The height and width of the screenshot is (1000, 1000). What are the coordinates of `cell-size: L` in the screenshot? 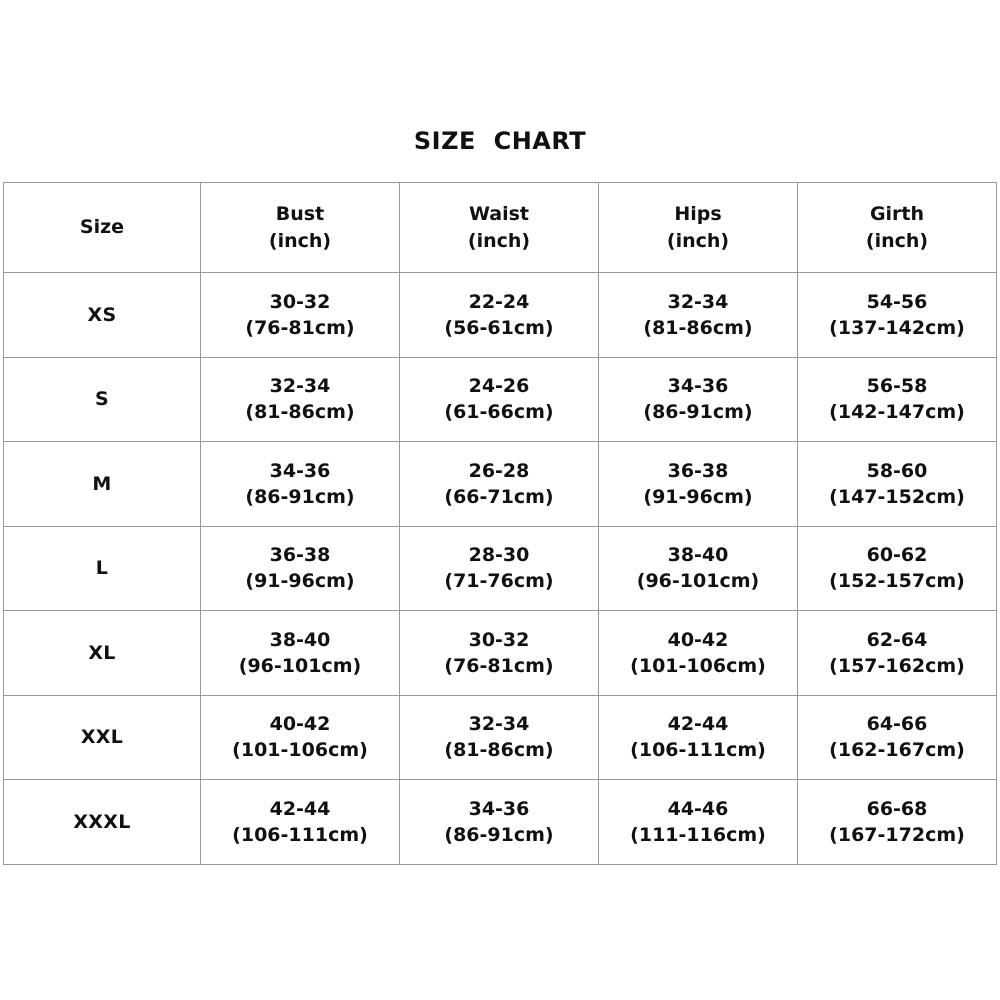 It's located at (102, 568).